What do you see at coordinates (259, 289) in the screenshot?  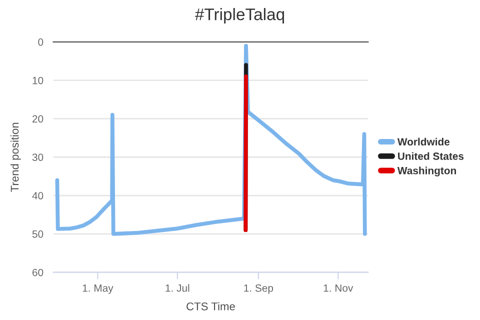 I see `x-tick-label: 1. Sep` at bounding box center [259, 289].